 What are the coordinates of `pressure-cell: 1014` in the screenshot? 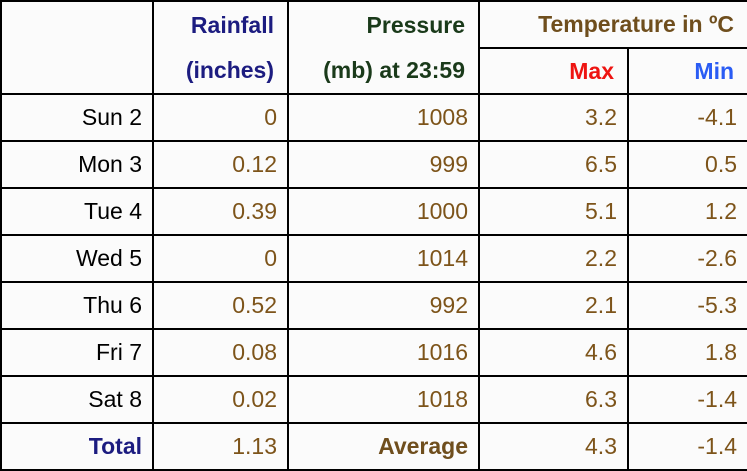 It's located at (383, 258).